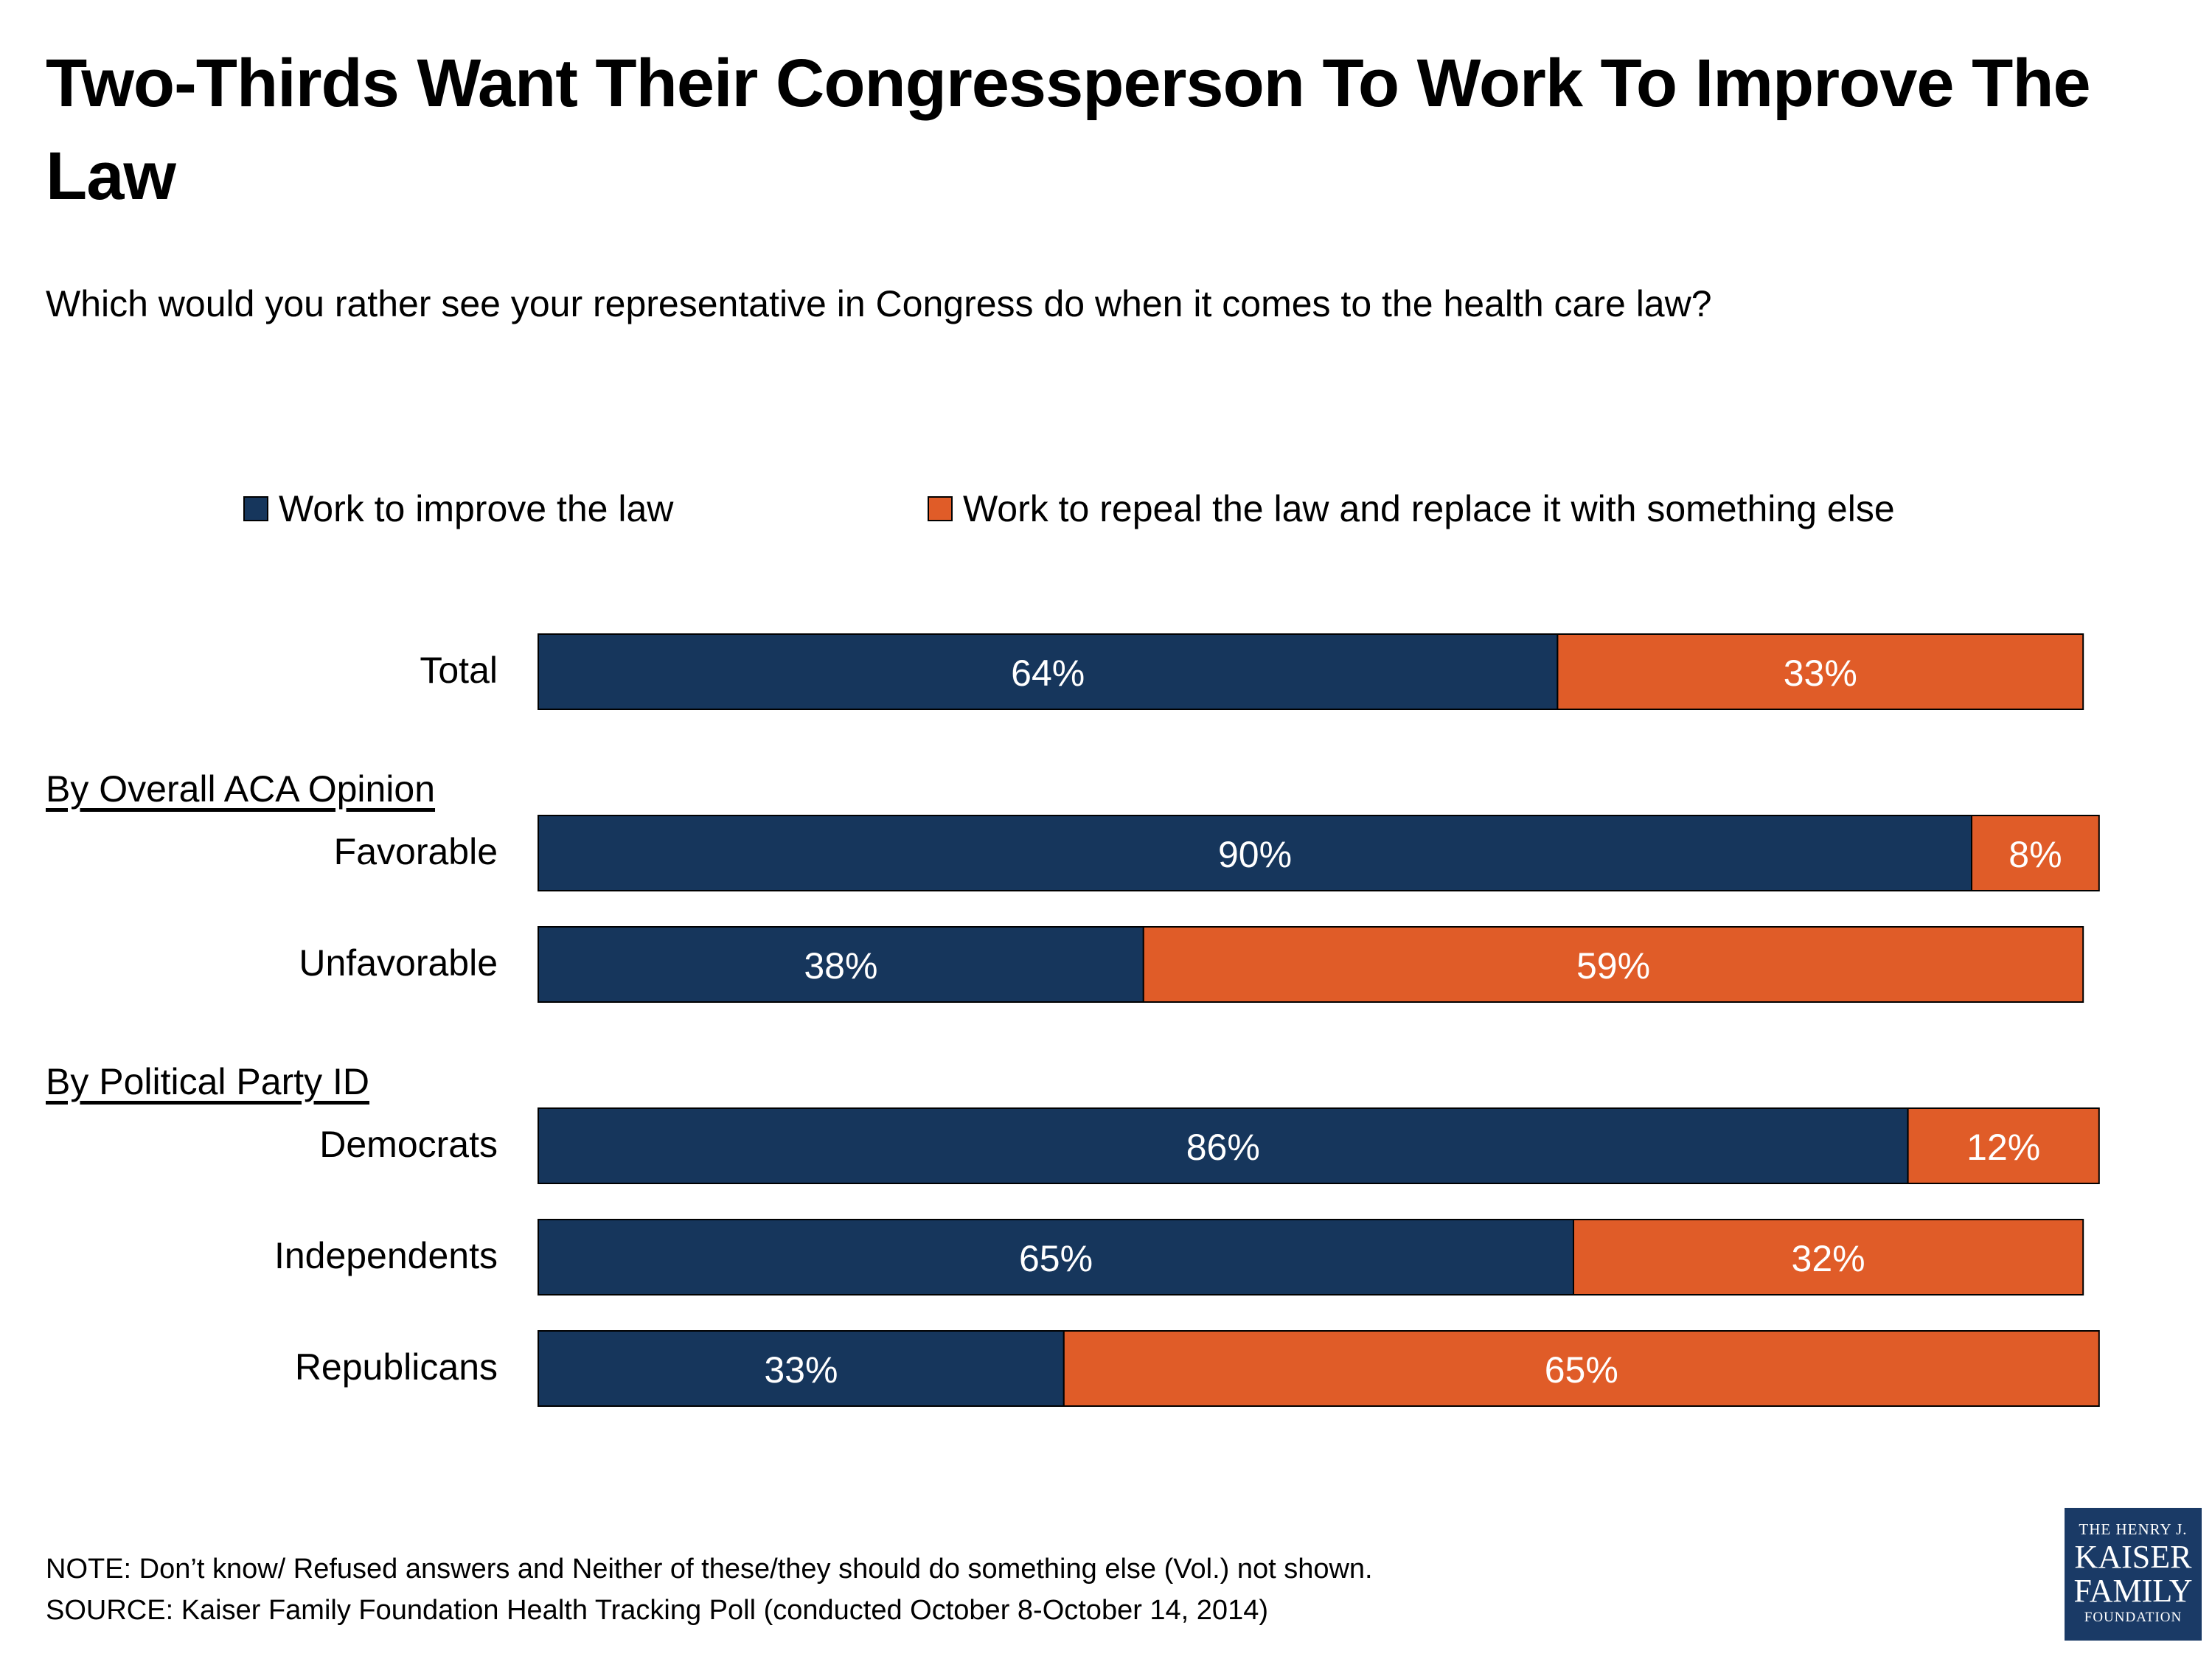 This screenshot has width=2212, height=1659. I want to click on data-label-repeal-independents: 32%, so click(1828, 1258).